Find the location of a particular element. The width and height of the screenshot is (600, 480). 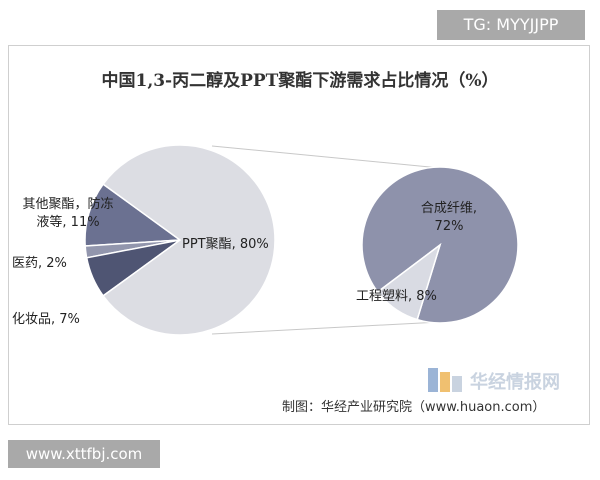

data-label: 工程塑料, 8% is located at coordinates (396, 296).